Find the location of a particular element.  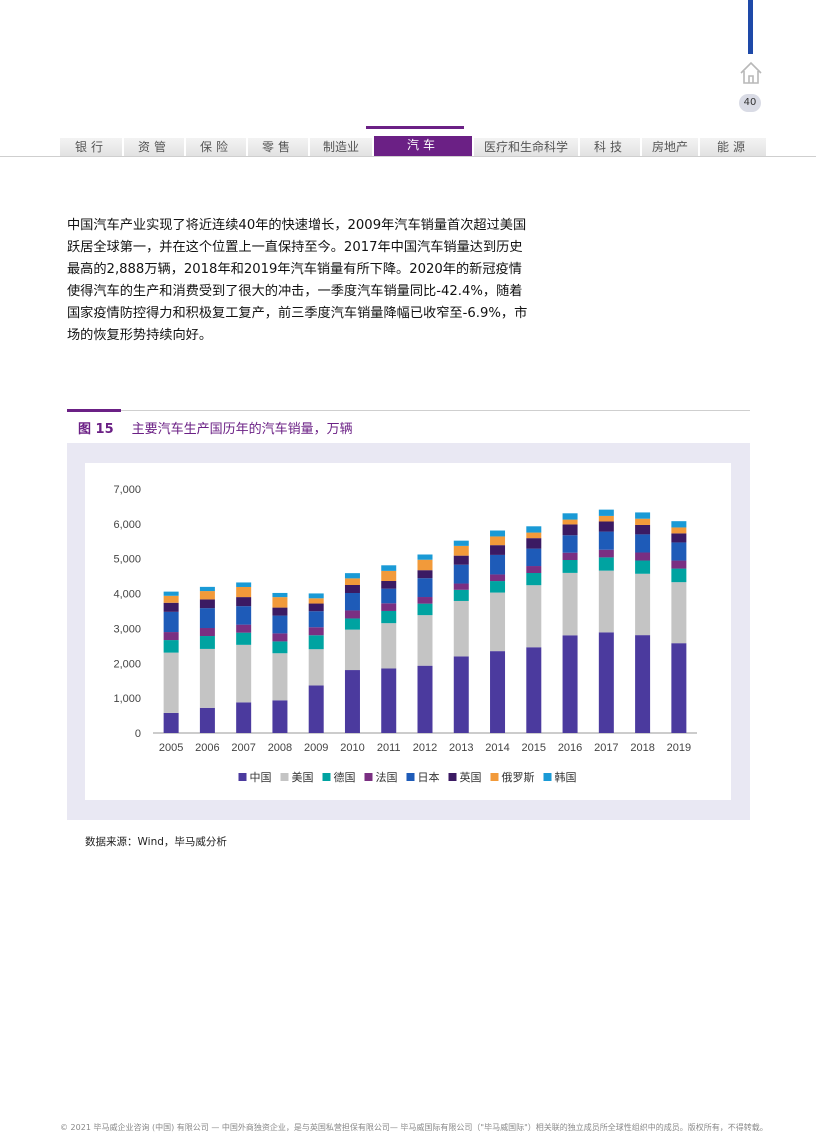

tab-banking: 银行 is located at coordinates (92, 147).